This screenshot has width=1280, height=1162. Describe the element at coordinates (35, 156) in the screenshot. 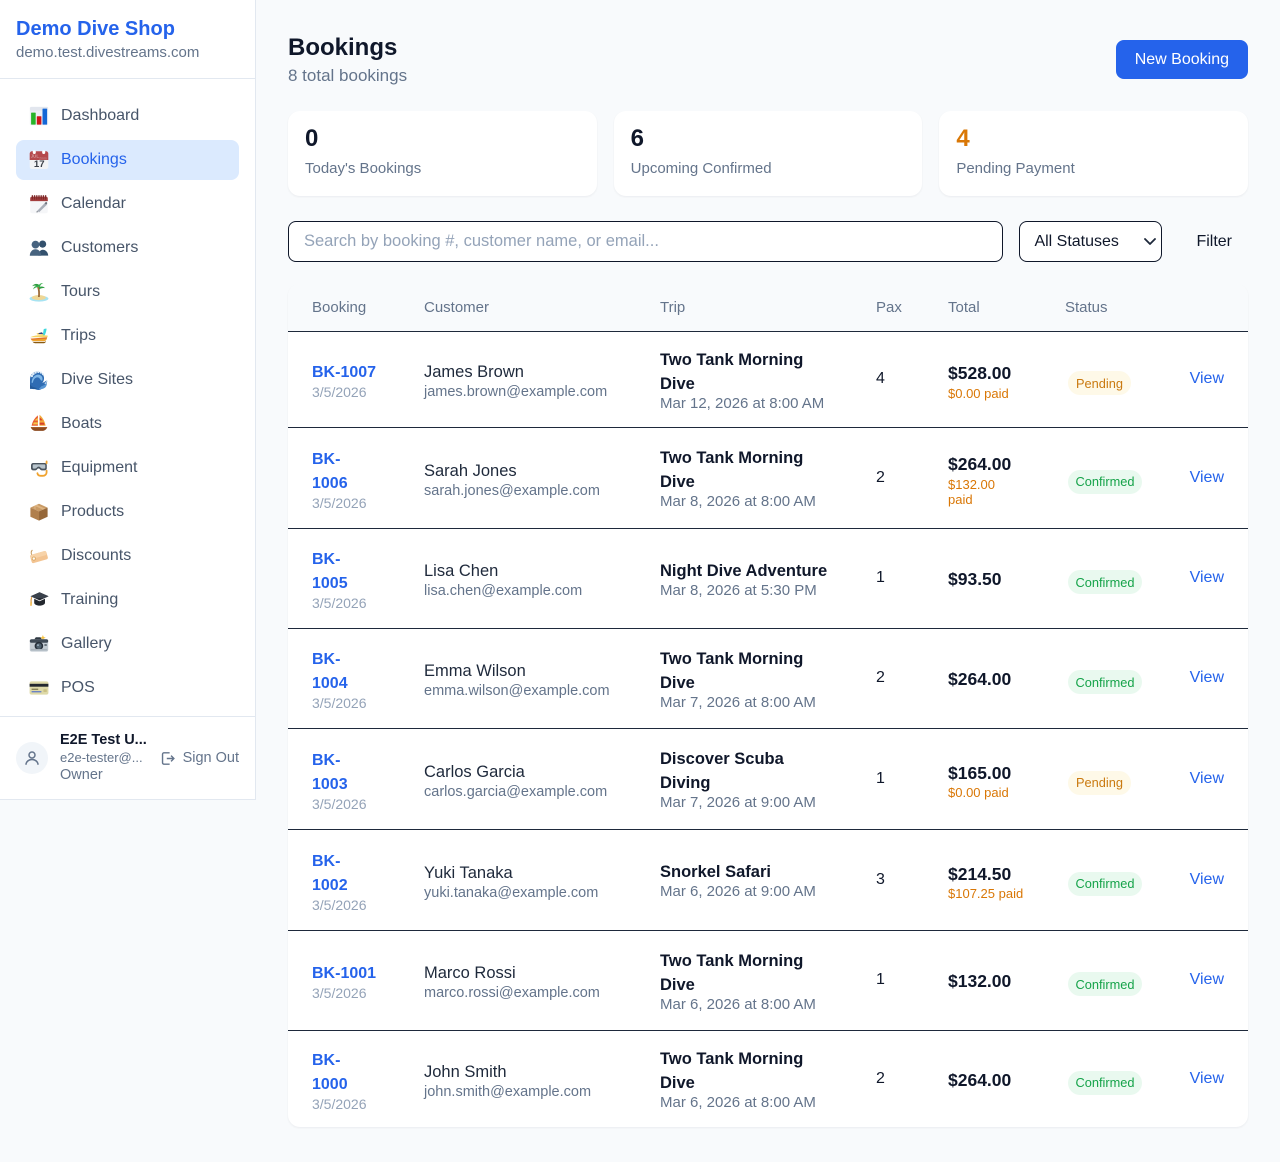

I see `svg-text: JUL` at that location.